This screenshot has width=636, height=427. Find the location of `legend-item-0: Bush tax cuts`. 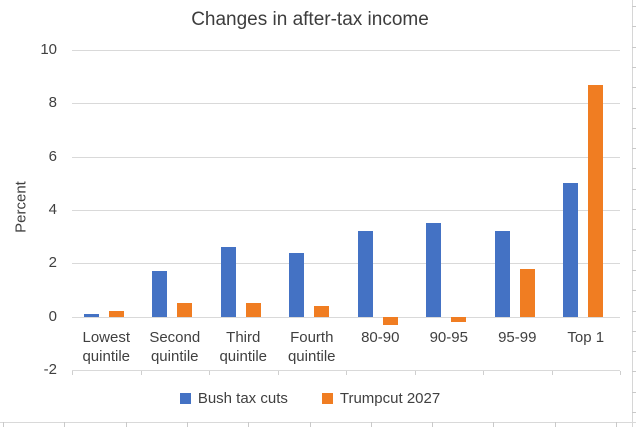

legend-item-0: Bush tax cuts is located at coordinates (233, 398).